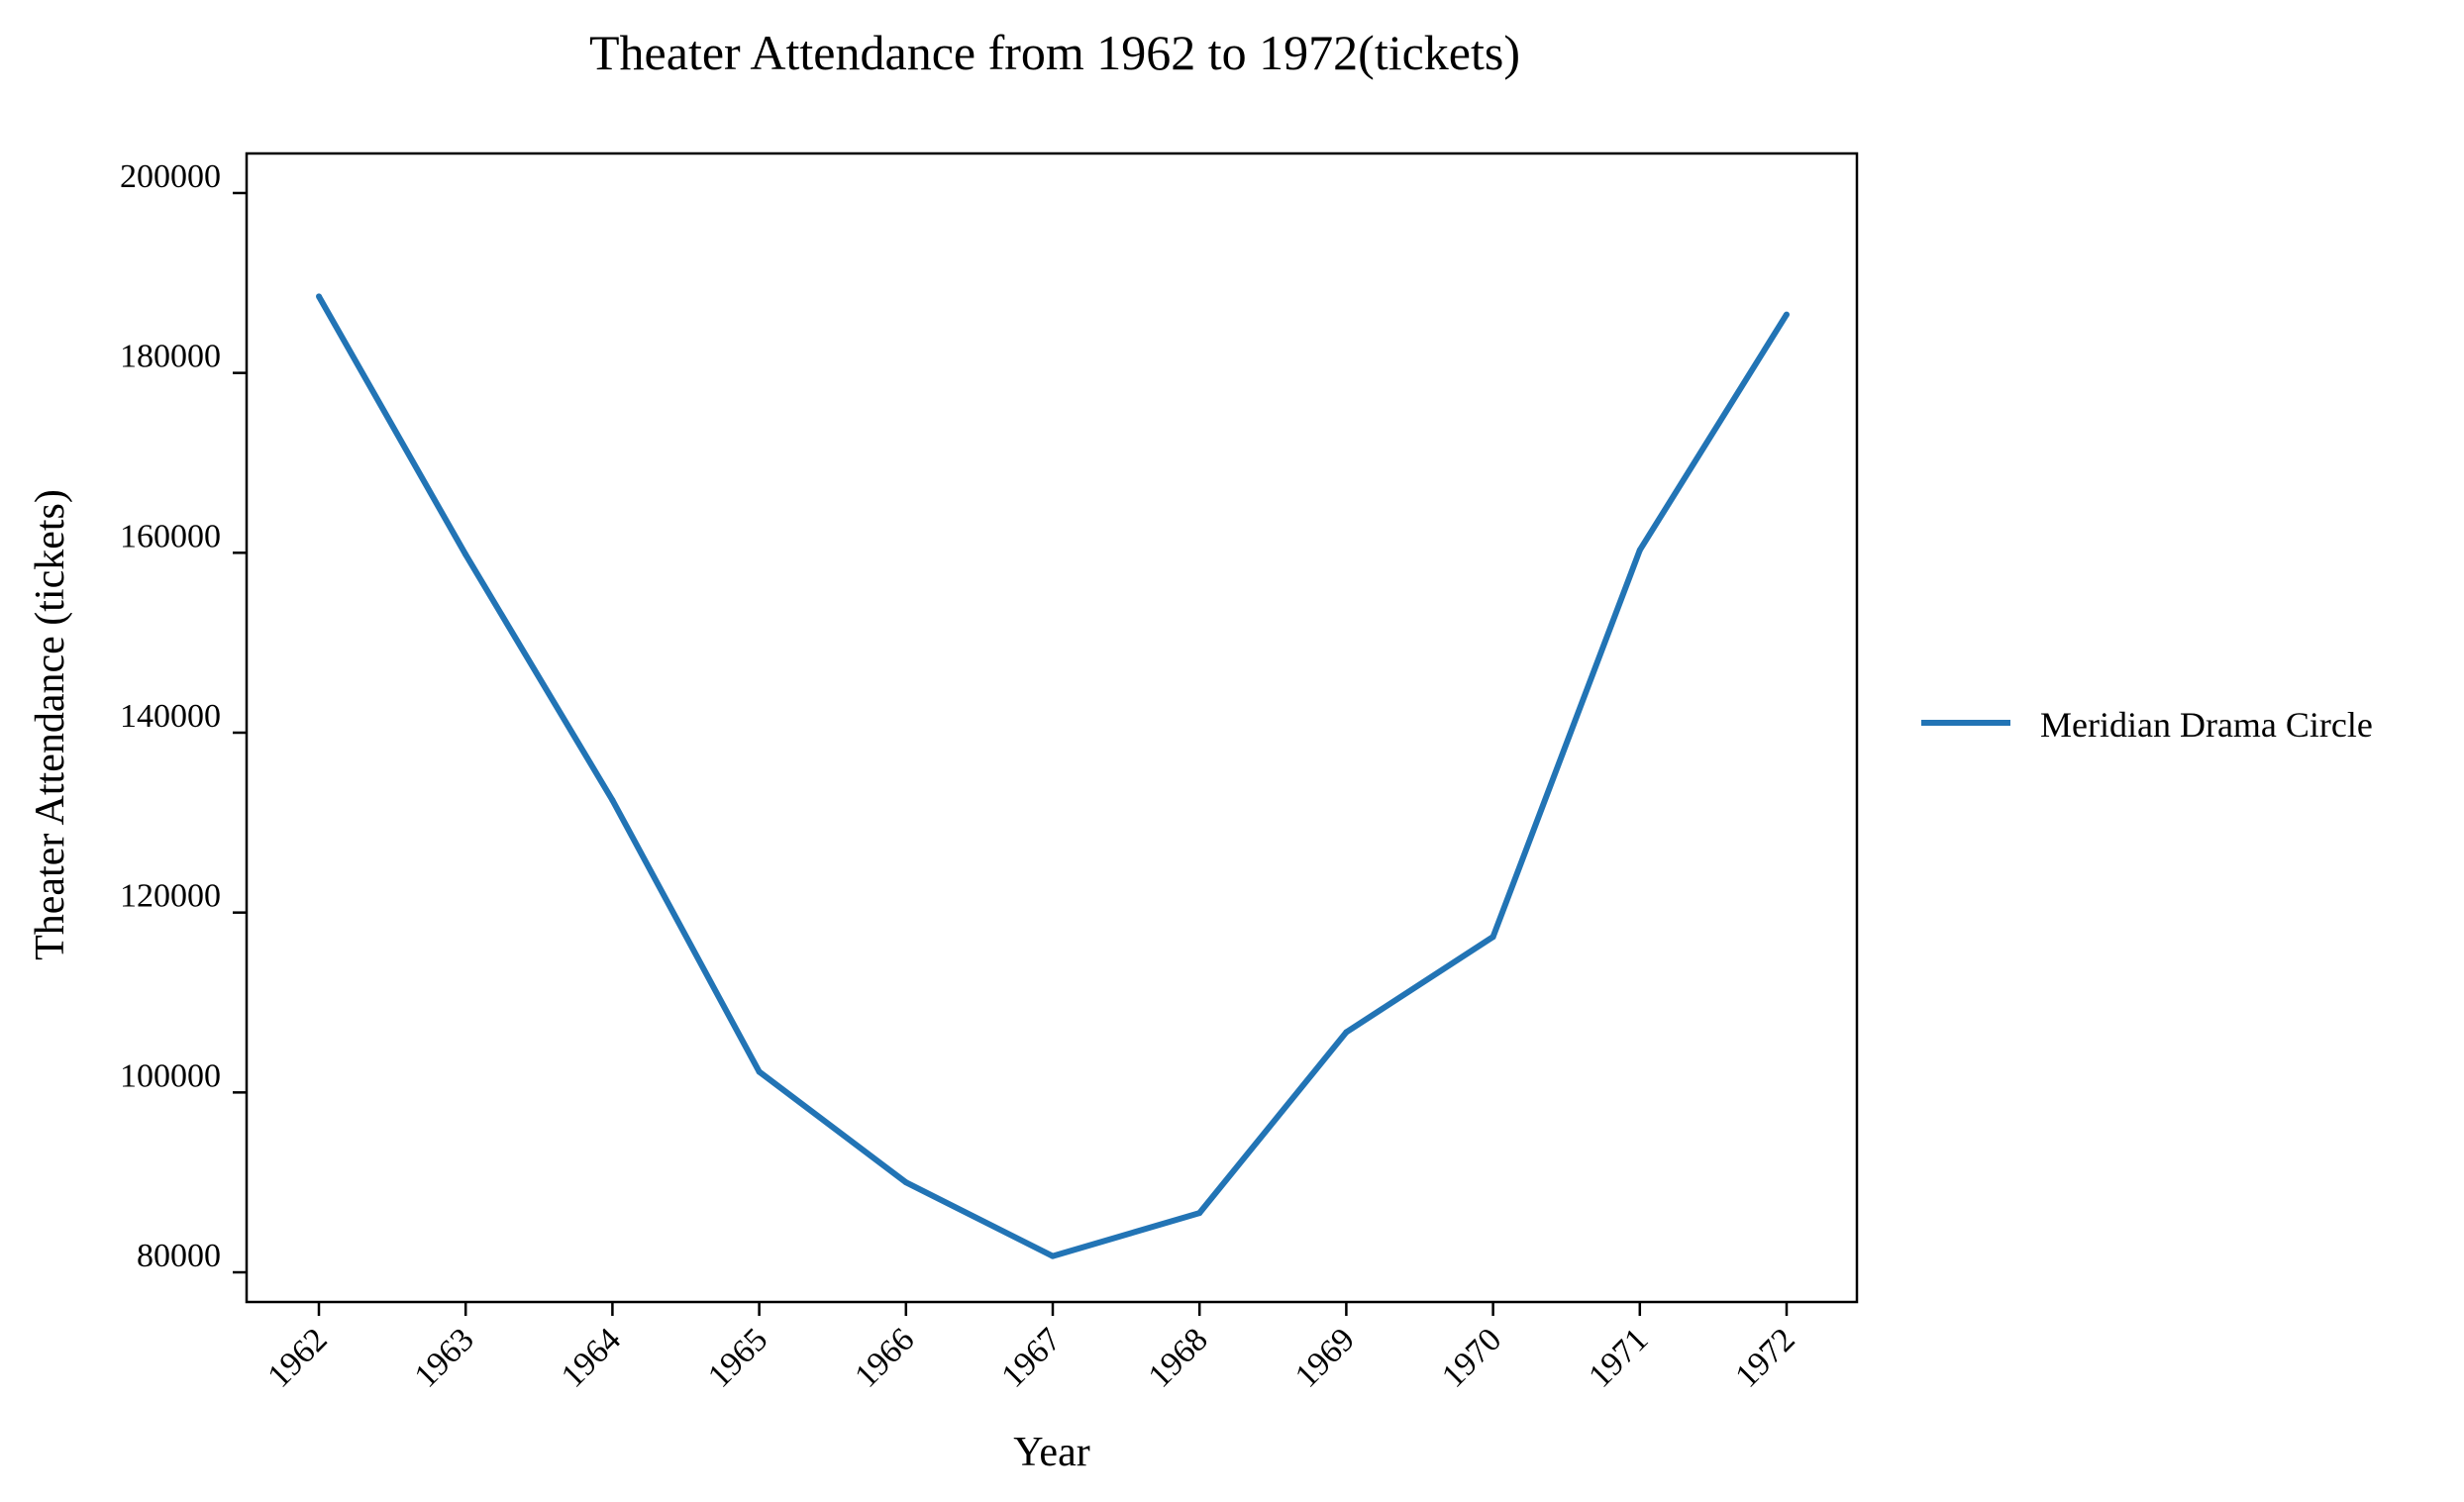 This screenshot has width=2464, height=1502. Describe the element at coordinates (51, 725) in the screenshot. I see `y-axis-label: Theater Attendance (tickets)` at that location.